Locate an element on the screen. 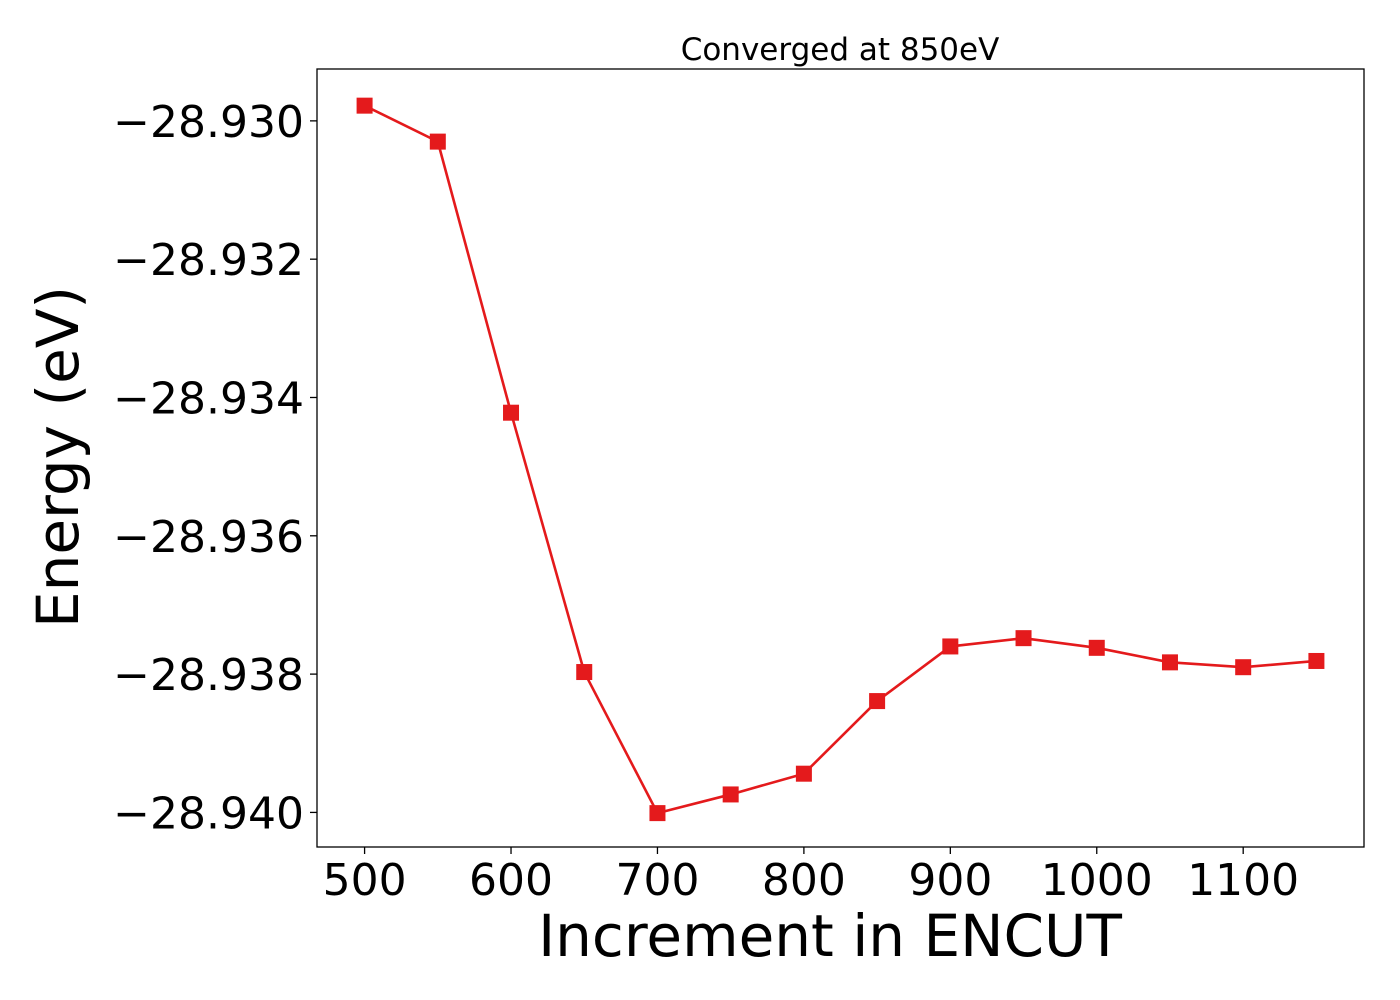 The width and height of the screenshot is (1400, 1000). y-tick-label: −28.936 is located at coordinates (208, 537).